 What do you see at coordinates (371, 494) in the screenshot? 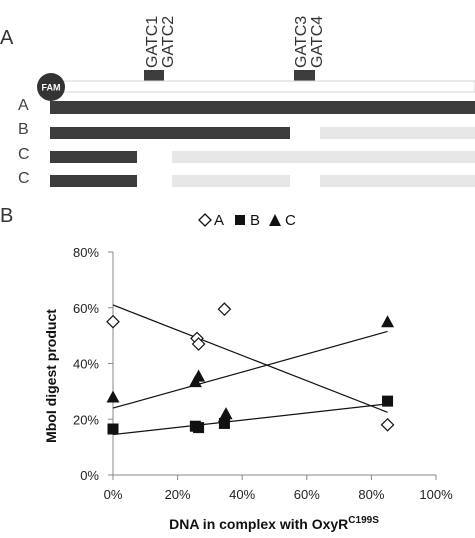
I see `x-tick-label: 80%` at bounding box center [371, 494].